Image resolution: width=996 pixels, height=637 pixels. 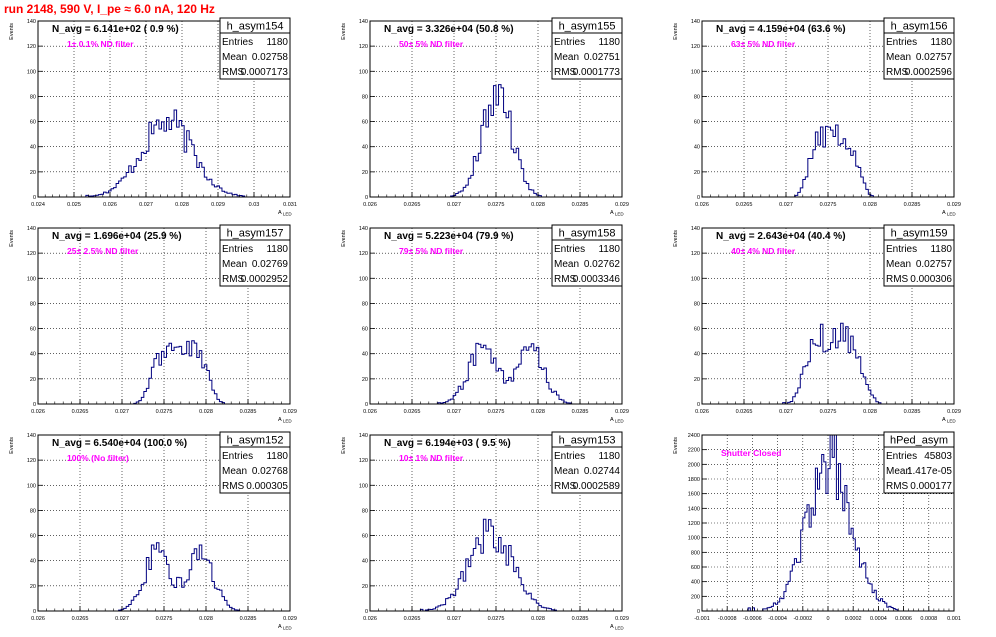 I want to click on x-tick-label: 0.001, so click(x=954, y=619).